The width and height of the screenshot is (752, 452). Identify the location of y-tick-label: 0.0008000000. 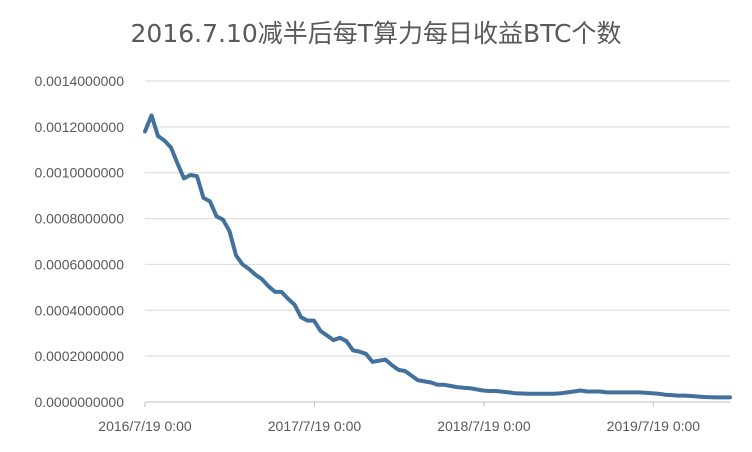
(79, 219).